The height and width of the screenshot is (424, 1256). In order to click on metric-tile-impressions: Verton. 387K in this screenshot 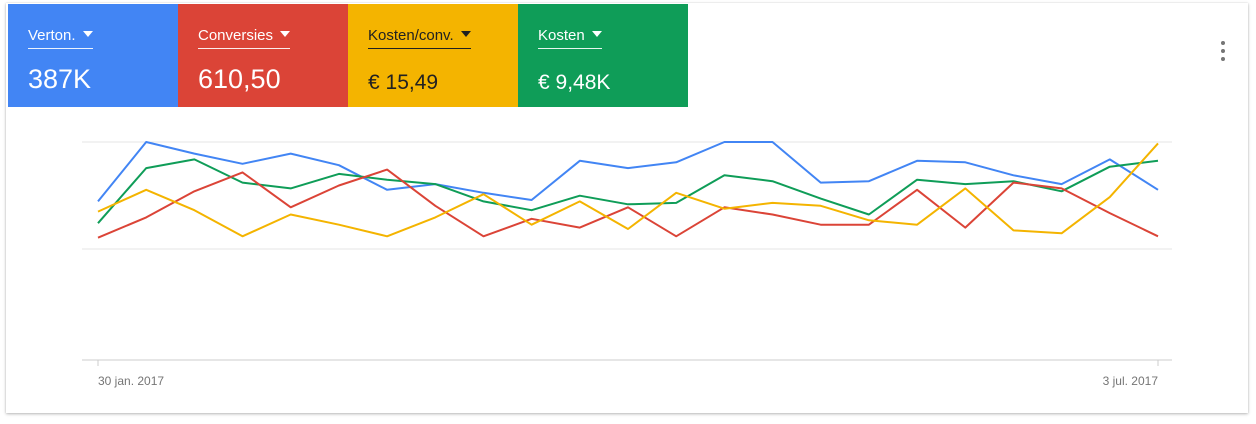, I will do `click(93, 55)`.